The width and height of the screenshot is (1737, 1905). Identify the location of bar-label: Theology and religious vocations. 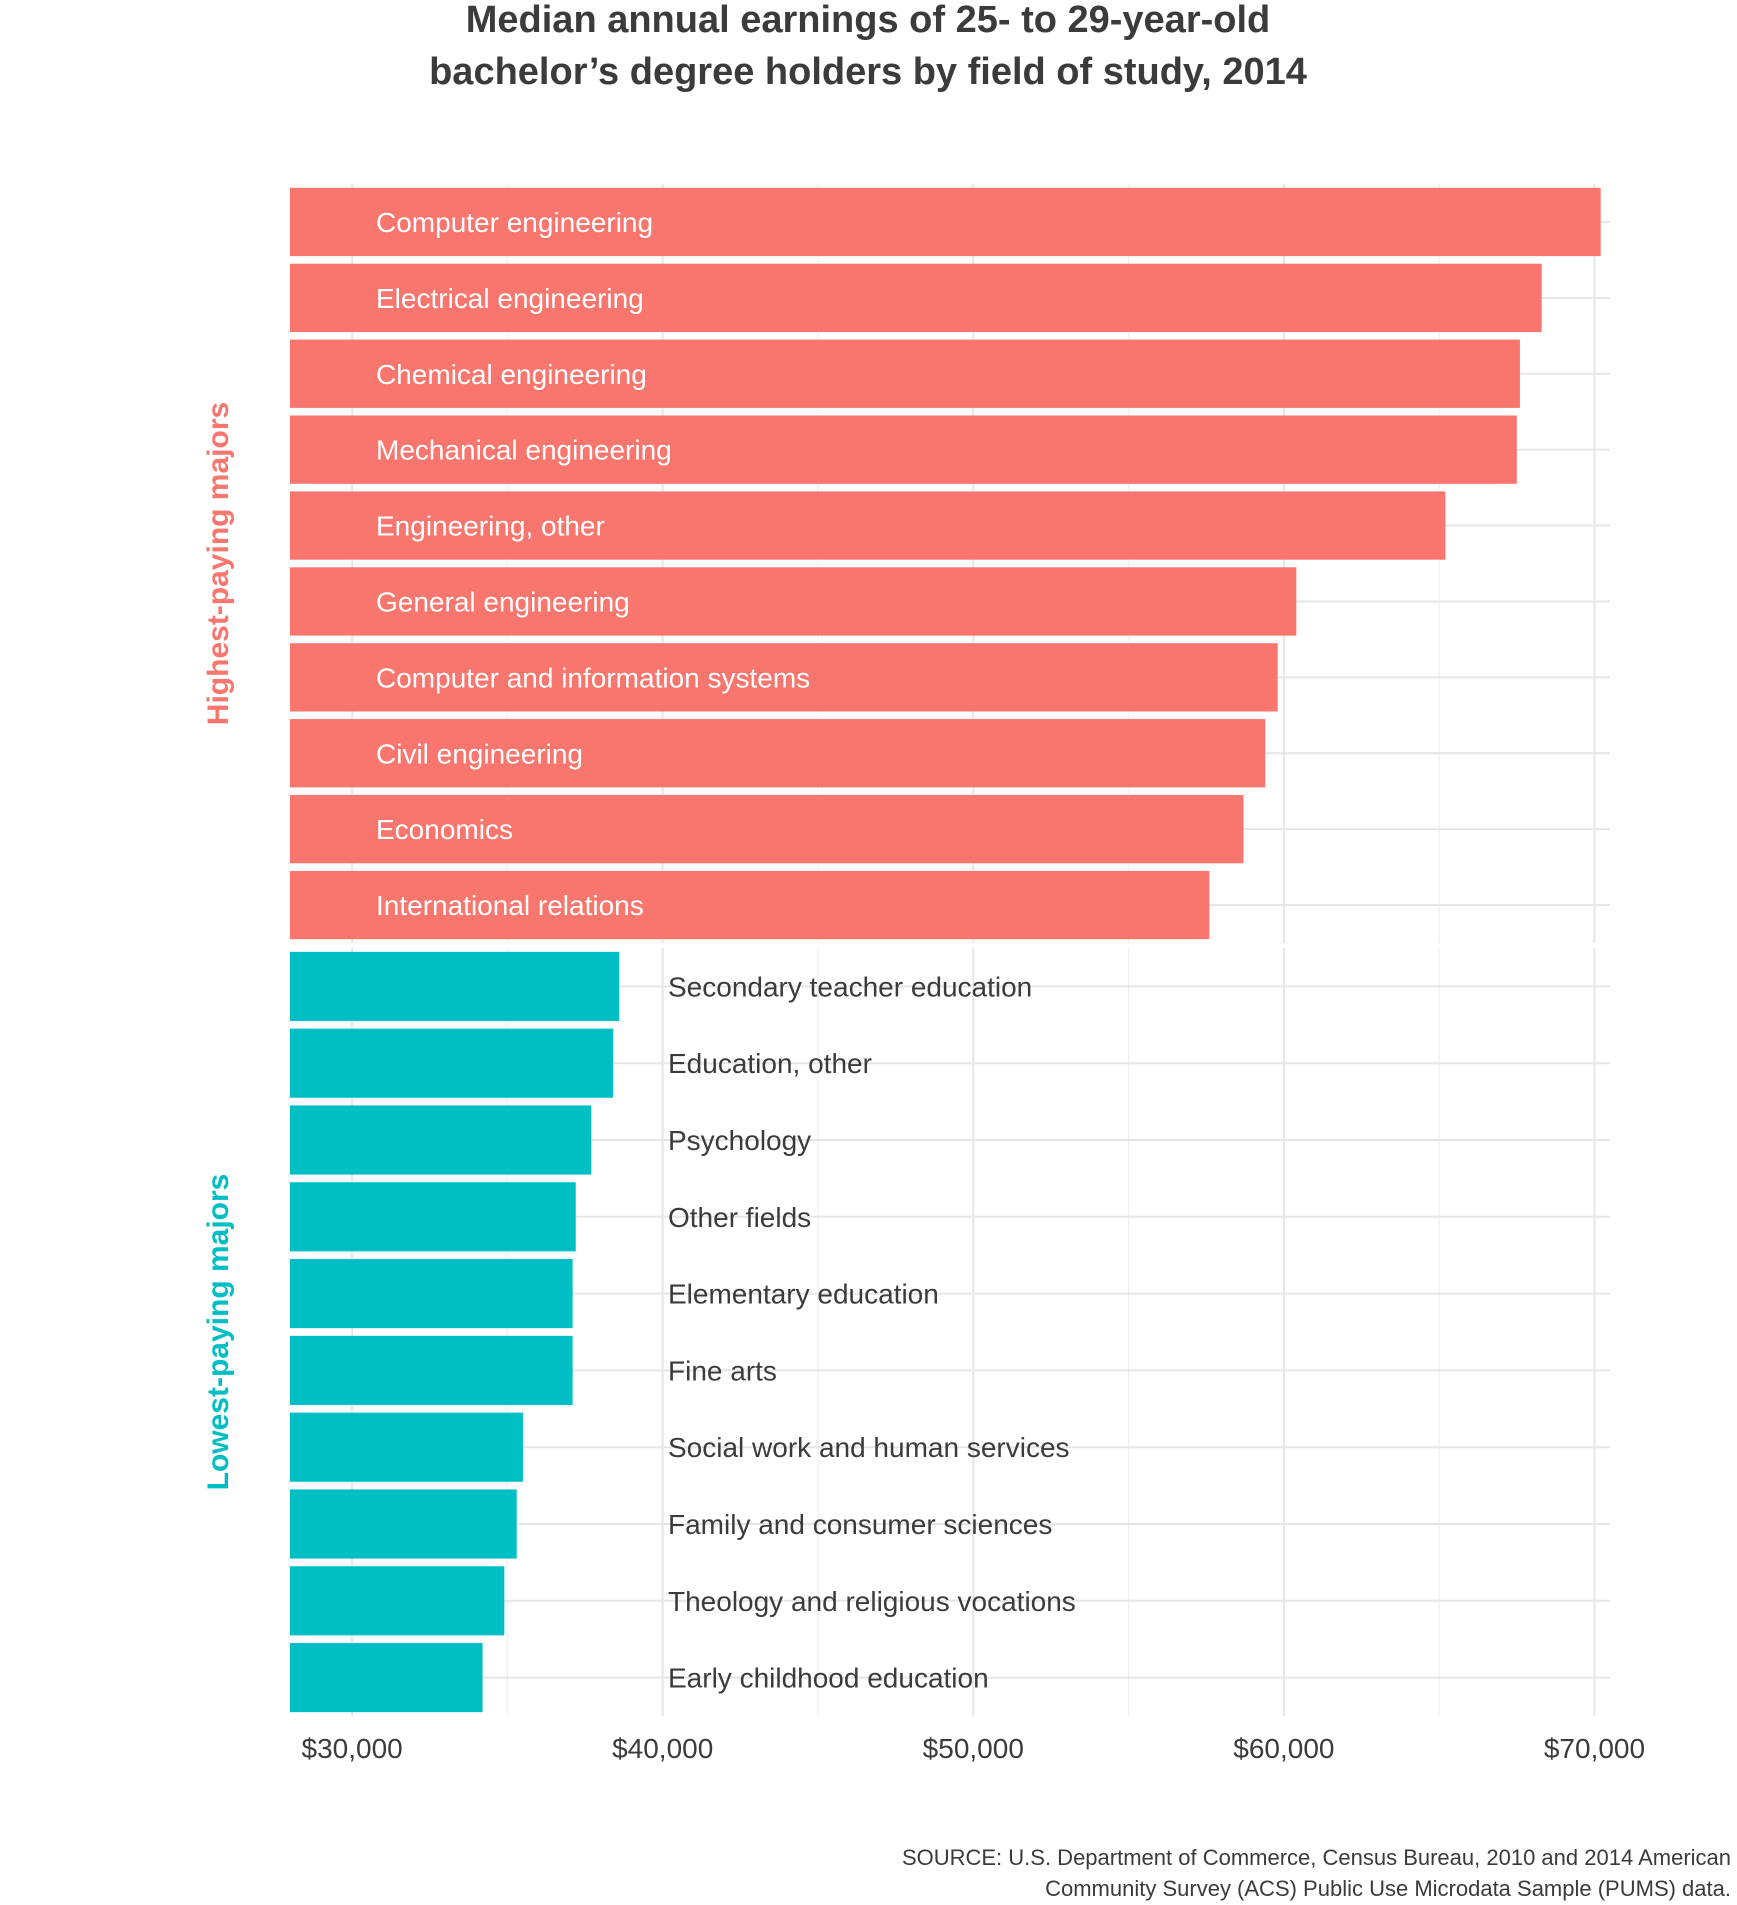
(872, 1601).